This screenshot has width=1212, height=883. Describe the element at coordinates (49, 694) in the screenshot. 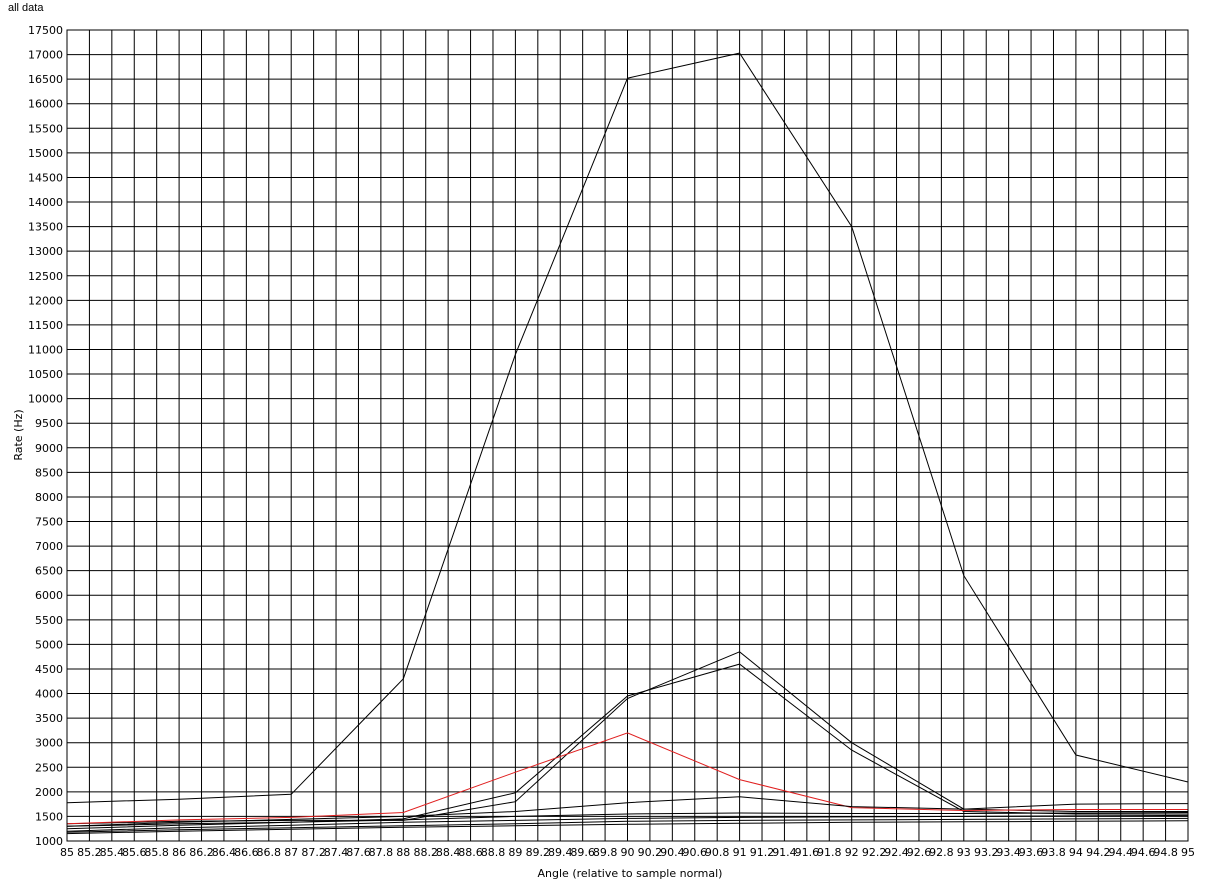

I see `y-tick-label: 4000` at that location.